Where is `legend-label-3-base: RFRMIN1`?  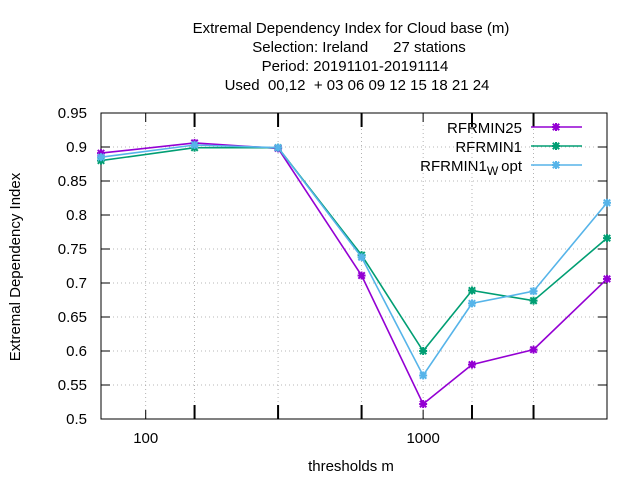 legend-label-3-base: RFRMIN1 is located at coordinates (453, 166).